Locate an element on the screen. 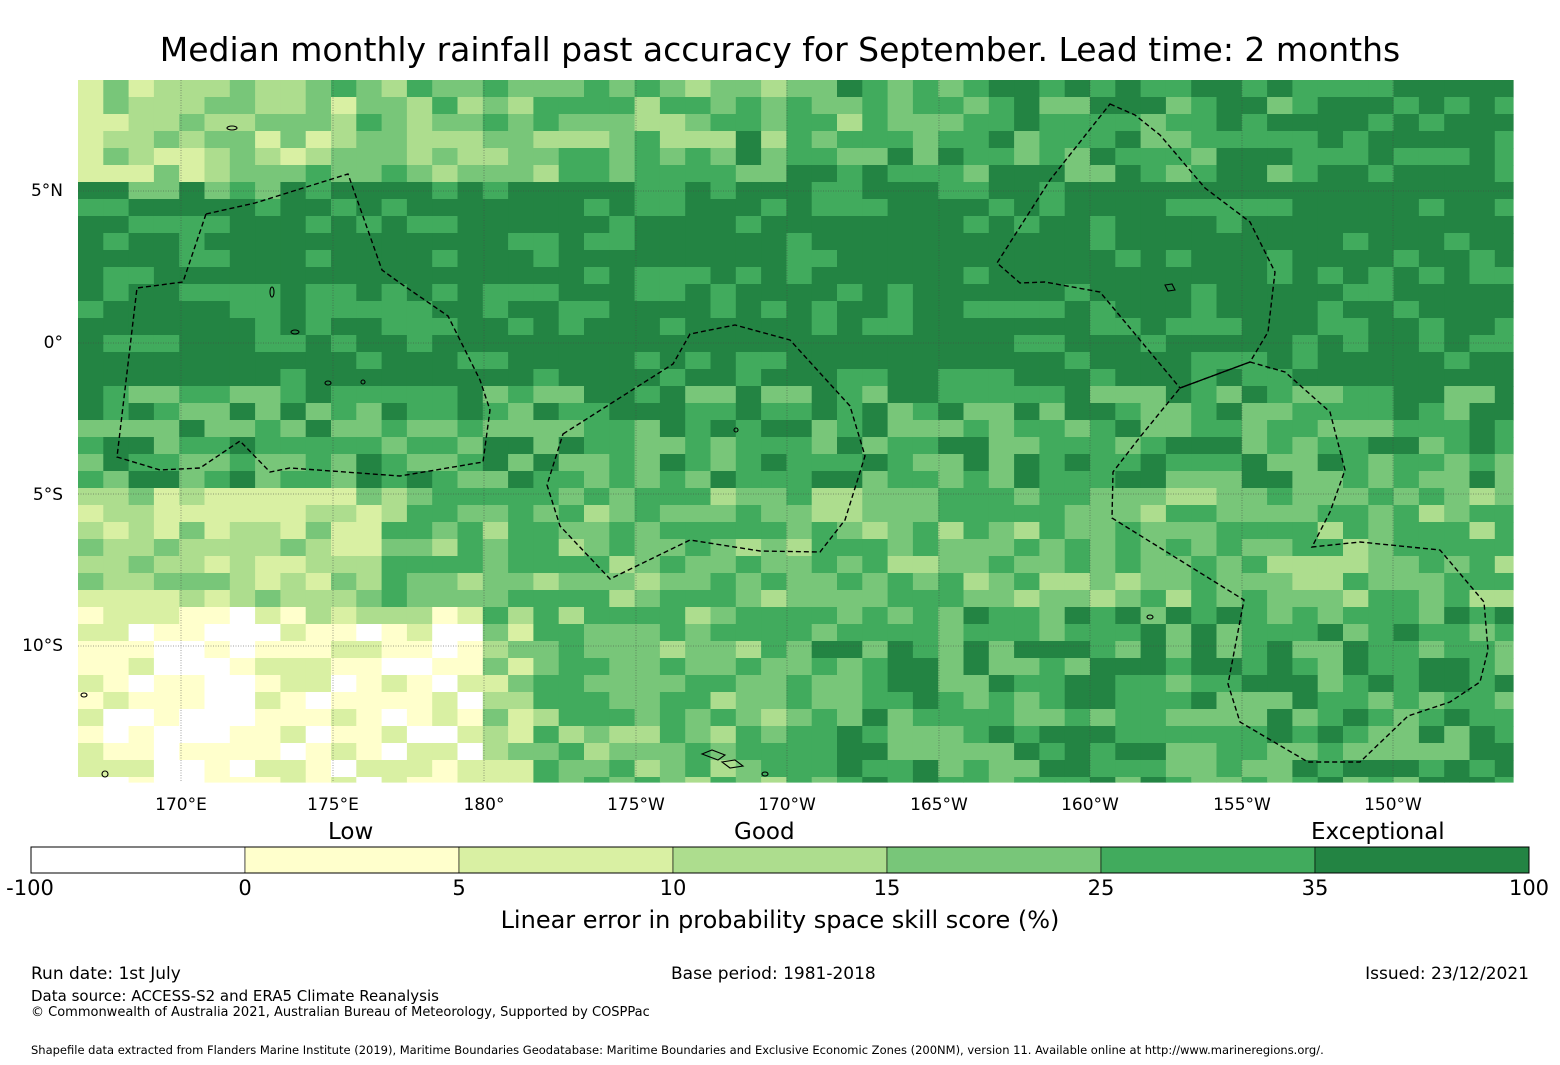 The width and height of the screenshot is (1560, 1065). legend-label-low: Low is located at coordinates (351, 832).